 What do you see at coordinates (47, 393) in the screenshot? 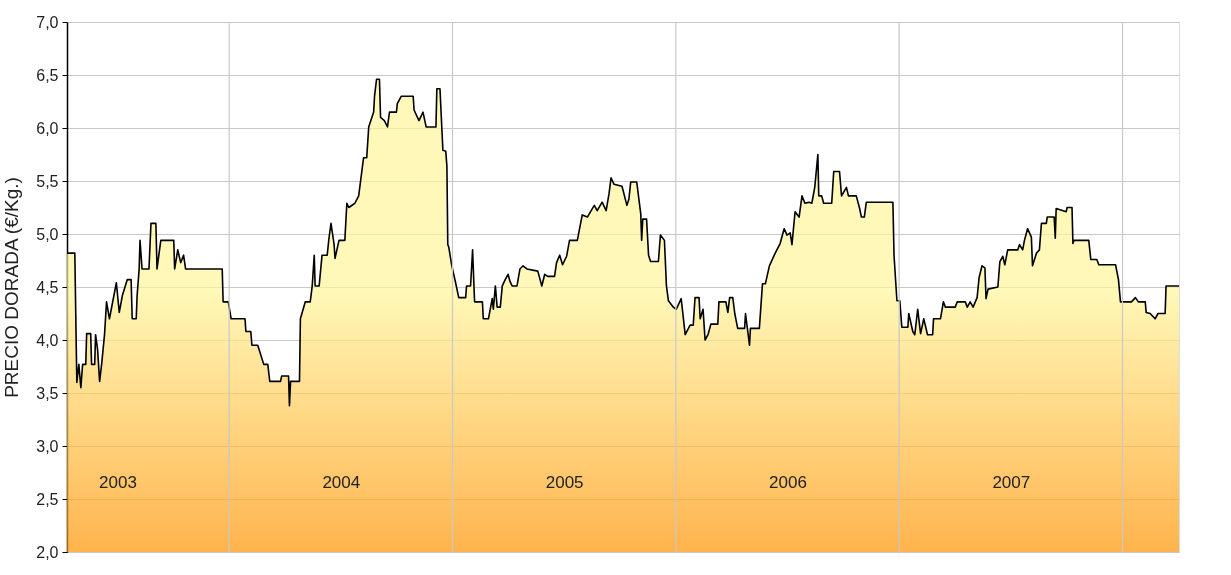
I see `y-tick-label: 3,5` at bounding box center [47, 393].